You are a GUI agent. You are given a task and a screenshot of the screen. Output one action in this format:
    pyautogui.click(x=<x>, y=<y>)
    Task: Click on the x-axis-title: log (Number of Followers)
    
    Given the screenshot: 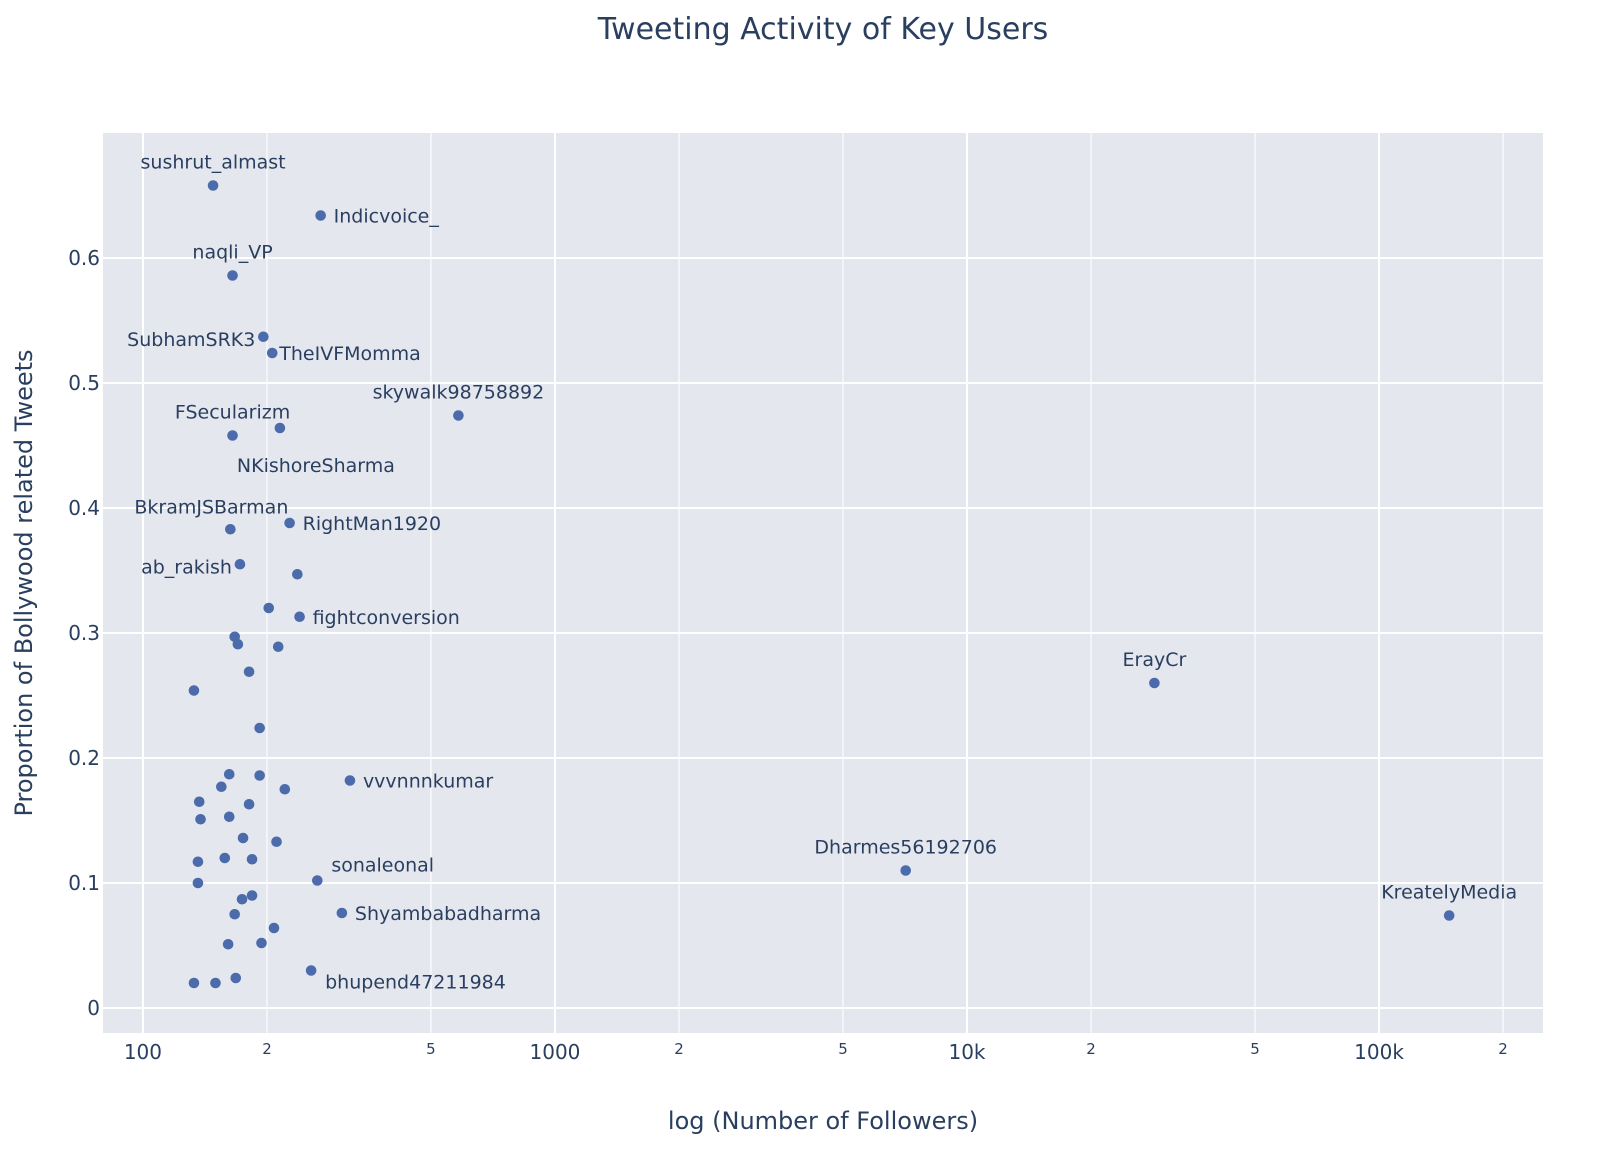 What is the action you would take?
    pyautogui.click(x=823, y=1121)
    